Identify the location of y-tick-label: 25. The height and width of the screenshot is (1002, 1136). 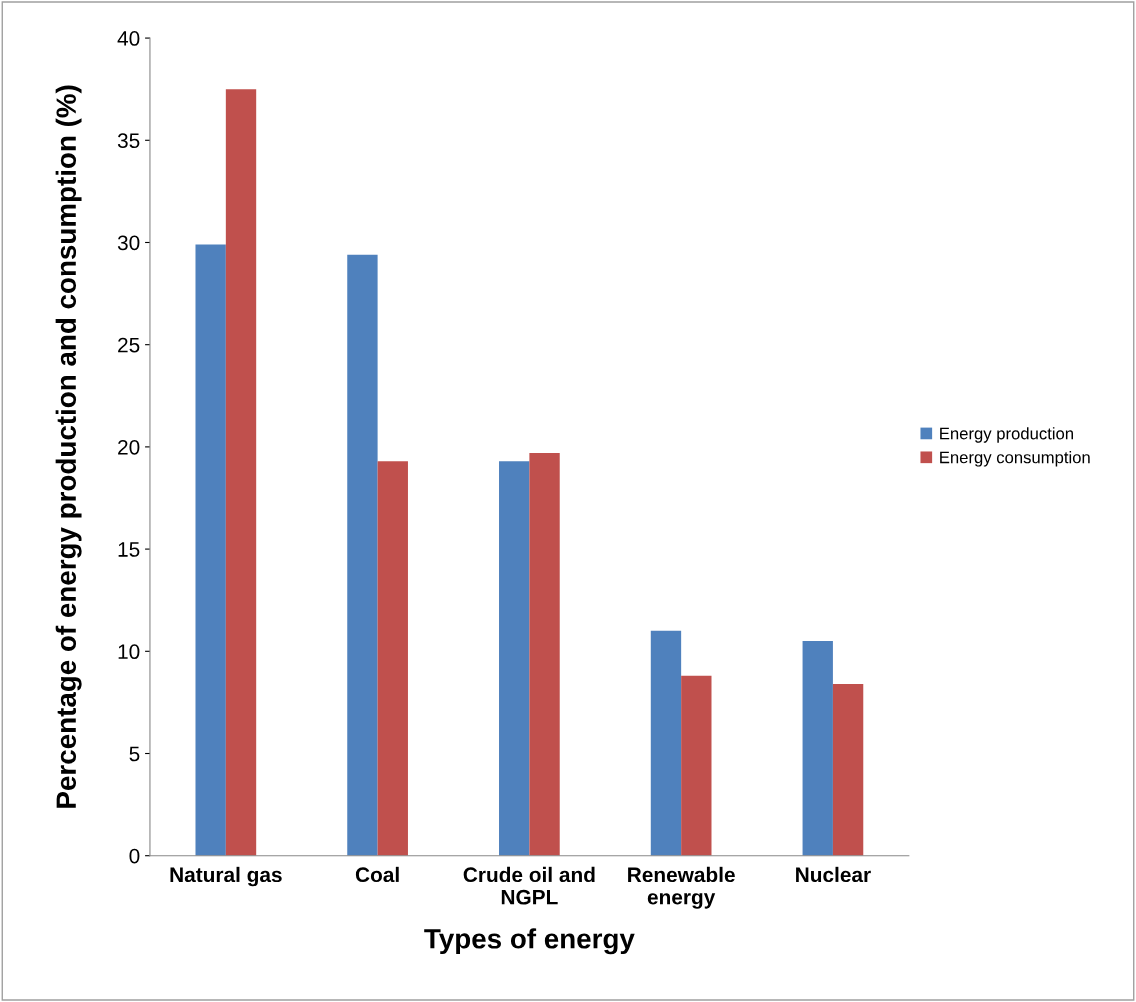
(129, 345).